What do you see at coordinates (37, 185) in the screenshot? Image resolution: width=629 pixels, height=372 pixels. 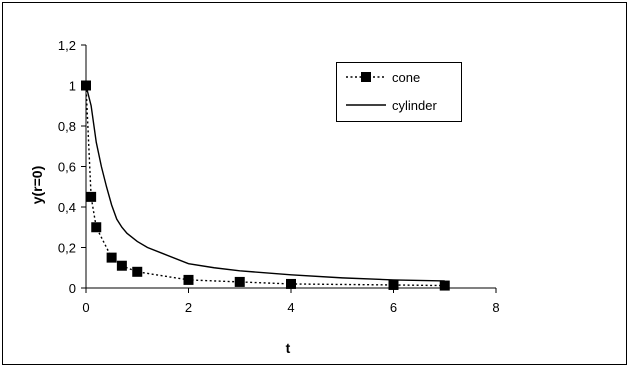 I see `y-axis-label: y(r=0)` at bounding box center [37, 185].